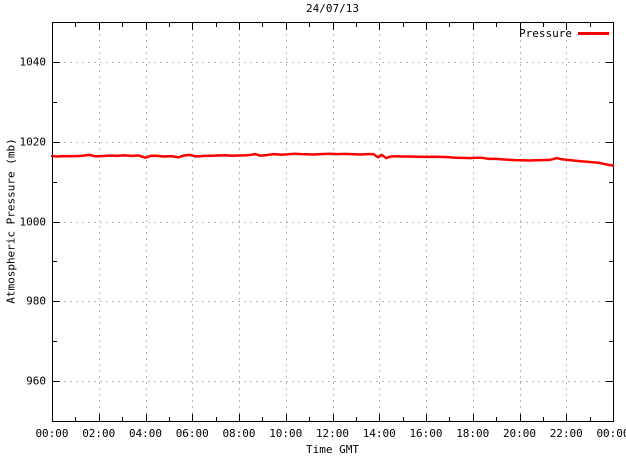 The width and height of the screenshot is (626, 459). What do you see at coordinates (239, 433) in the screenshot?
I see `x-tick-label: 08:00` at bounding box center [239, 433].